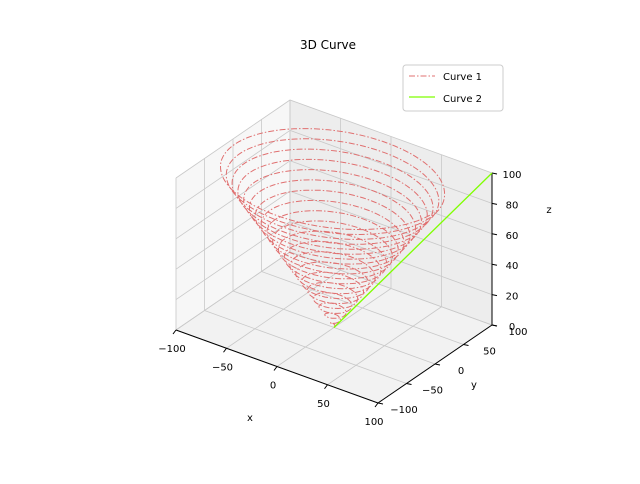  Describe the element at coordinates (222, 367) in the screenshot. I see `x-tick-label: −50` at that location.